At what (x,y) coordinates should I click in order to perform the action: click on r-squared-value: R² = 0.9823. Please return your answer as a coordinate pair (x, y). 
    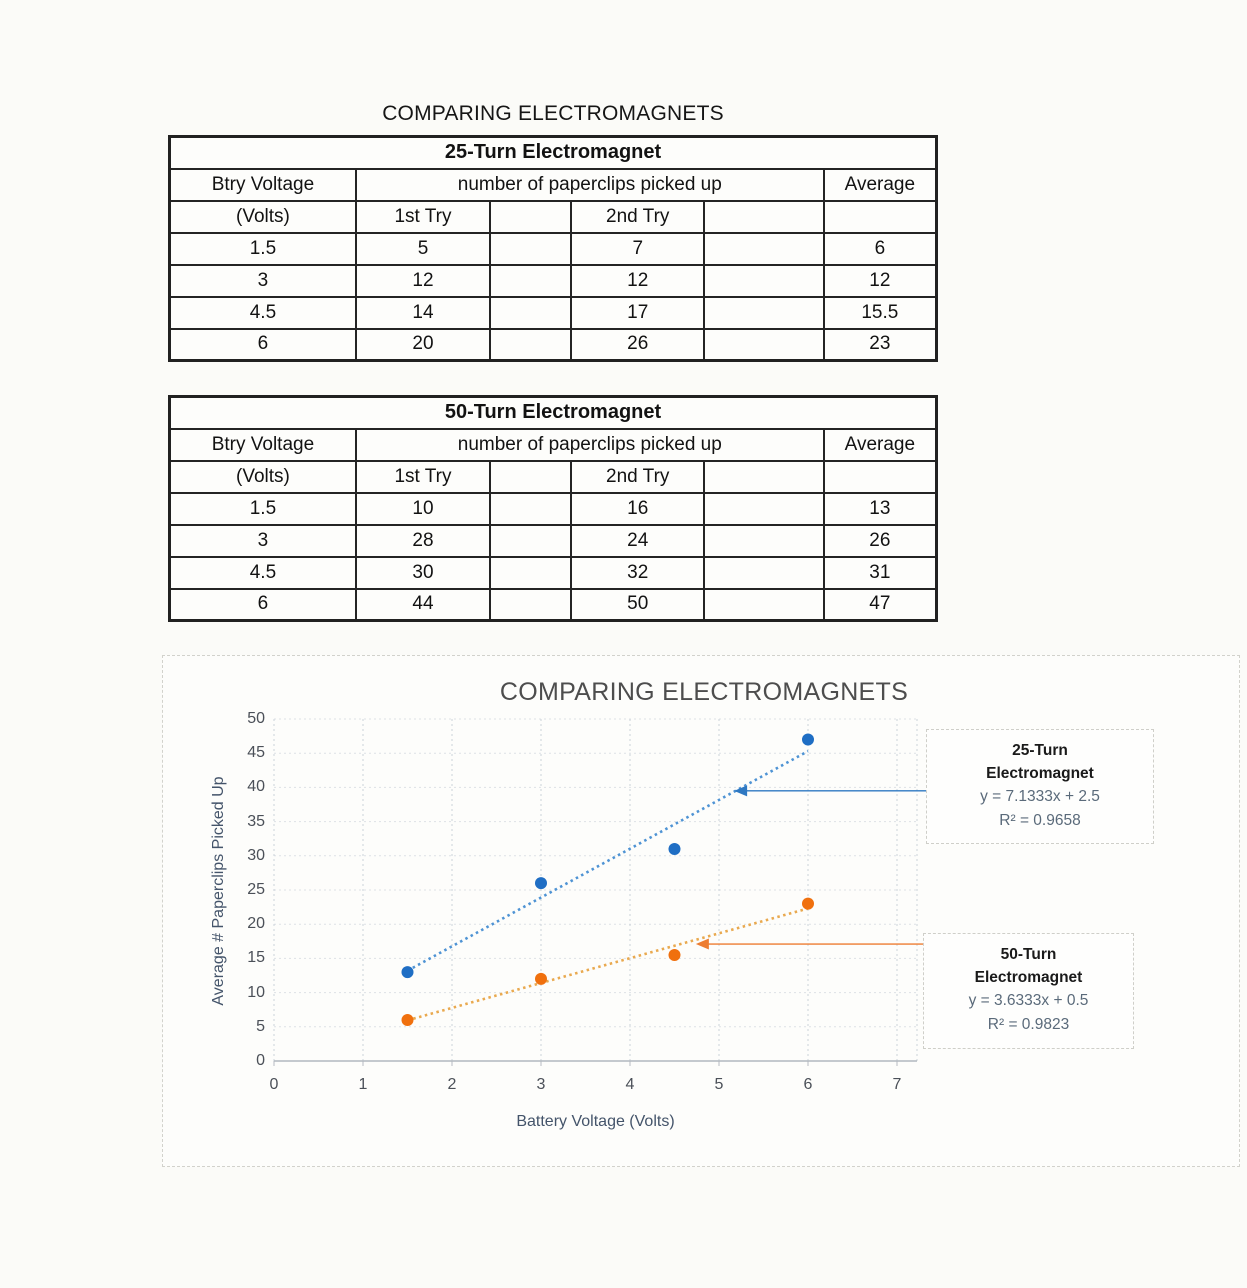
    Looking at the image, I should click on (1028, 1024).